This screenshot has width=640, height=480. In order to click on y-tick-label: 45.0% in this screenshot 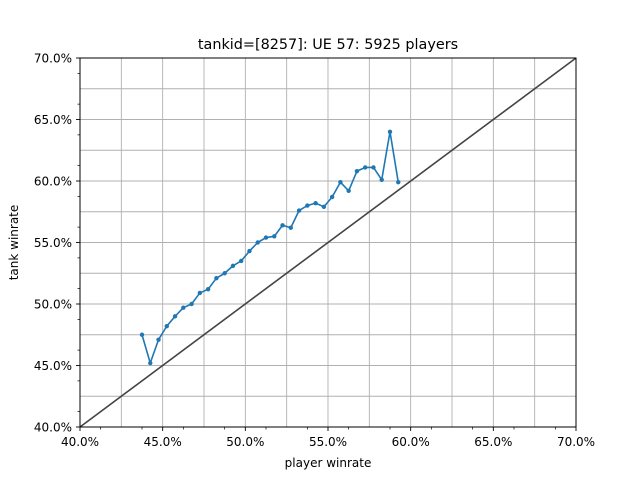, I will do `click(53, 366)`.